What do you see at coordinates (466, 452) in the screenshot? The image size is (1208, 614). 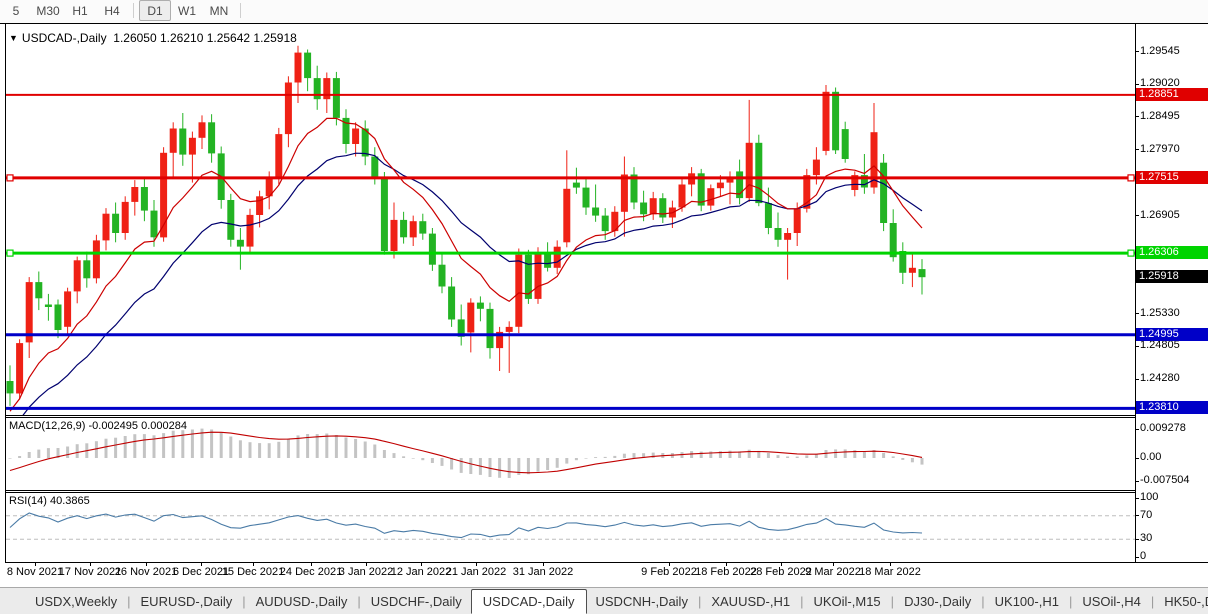 I see `macd-signal-line` at bounding box center [466, 452].